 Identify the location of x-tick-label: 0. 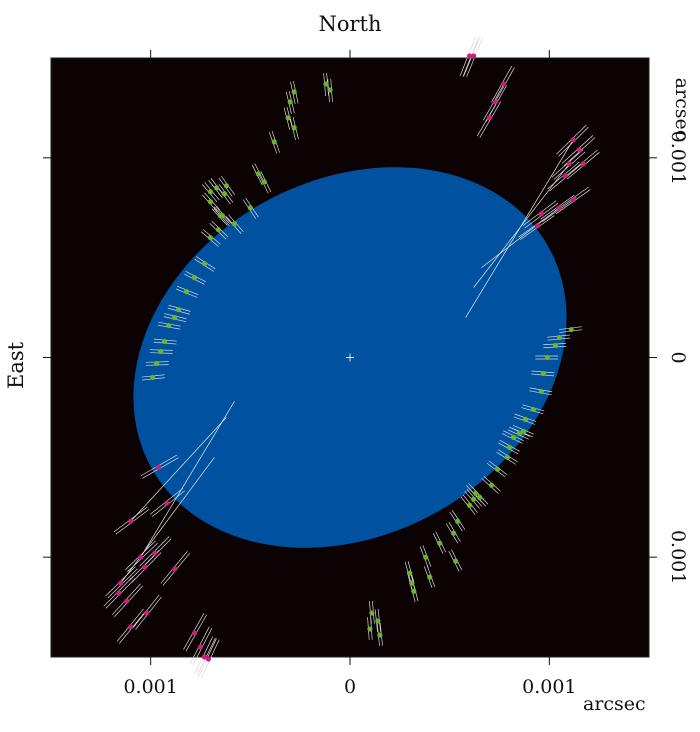
(350, 687).